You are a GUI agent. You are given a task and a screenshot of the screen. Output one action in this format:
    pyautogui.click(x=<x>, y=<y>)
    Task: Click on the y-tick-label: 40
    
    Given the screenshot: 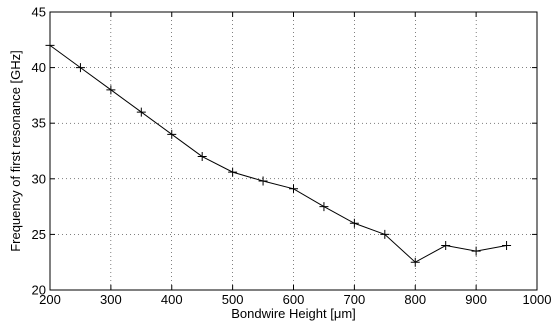 What is the action you would take?
    pyautogui.click(x=39, y=67)
    